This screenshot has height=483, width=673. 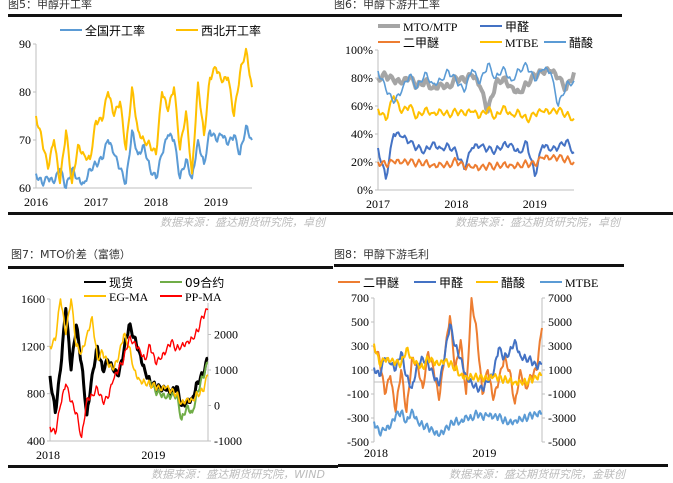 I want to click on y-tick-label: 20%, so click(x=362, y=162).